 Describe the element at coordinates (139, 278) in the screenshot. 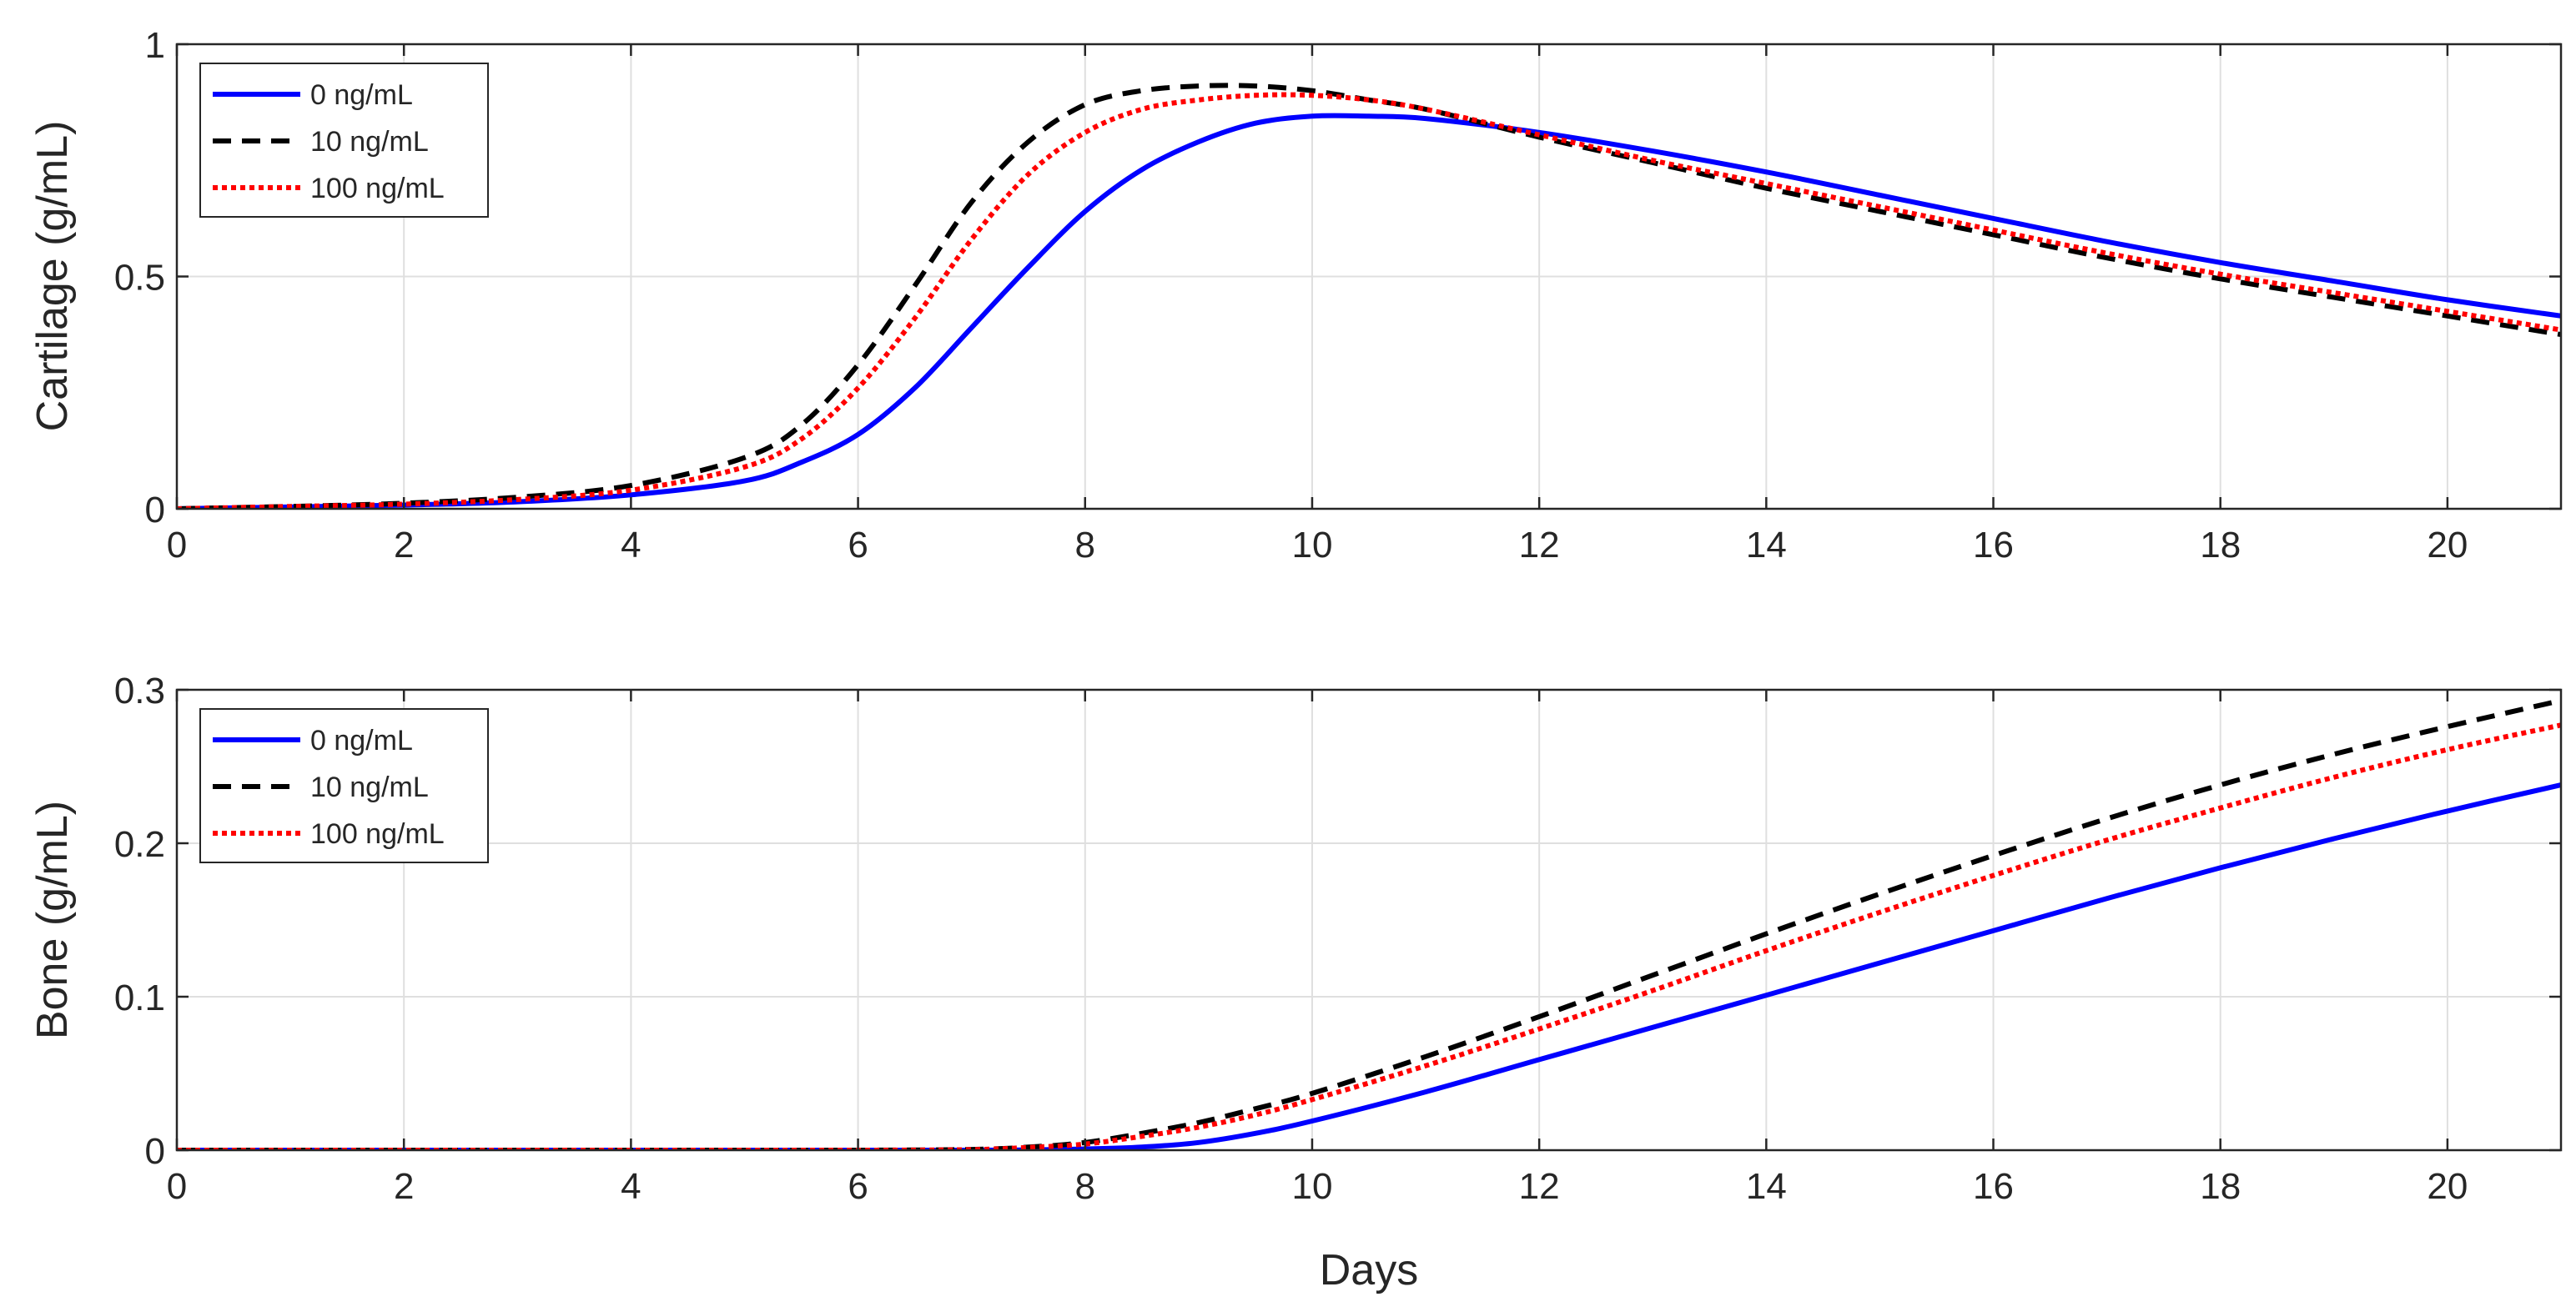

I see `cartilage-y-tick-label: 0.5` at that location.